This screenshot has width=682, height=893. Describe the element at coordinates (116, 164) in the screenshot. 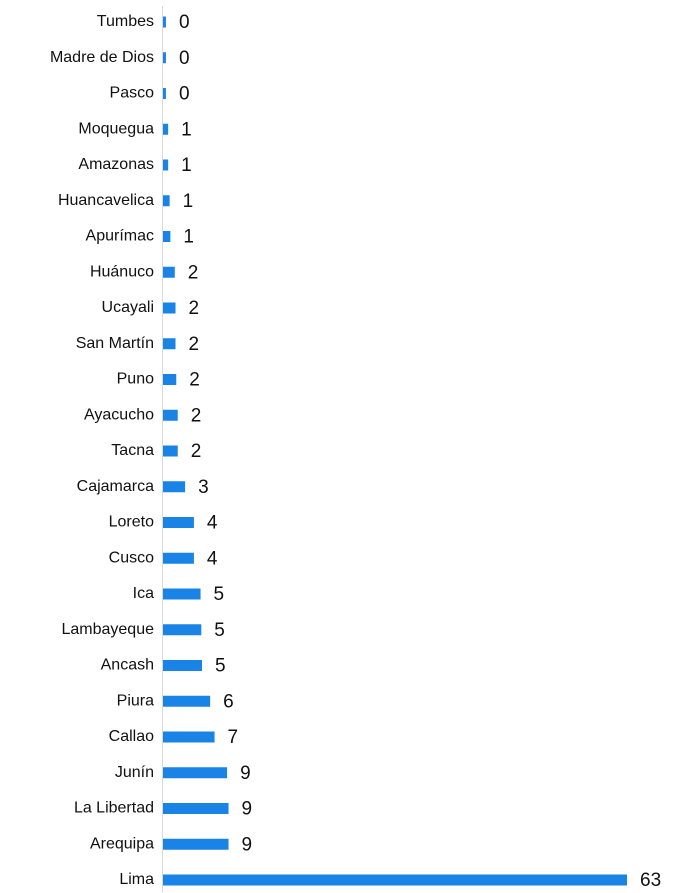

I see `category-label: Amazonas` at that location.